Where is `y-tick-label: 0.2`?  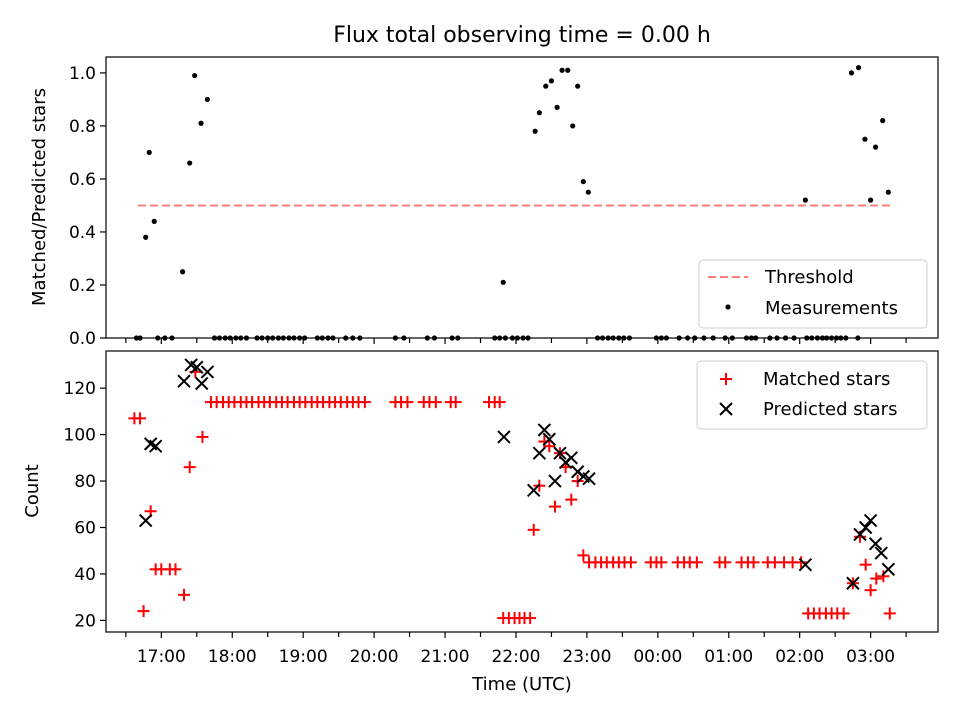 y-tick-label: 0.2 is located at coordinates (82, 286).